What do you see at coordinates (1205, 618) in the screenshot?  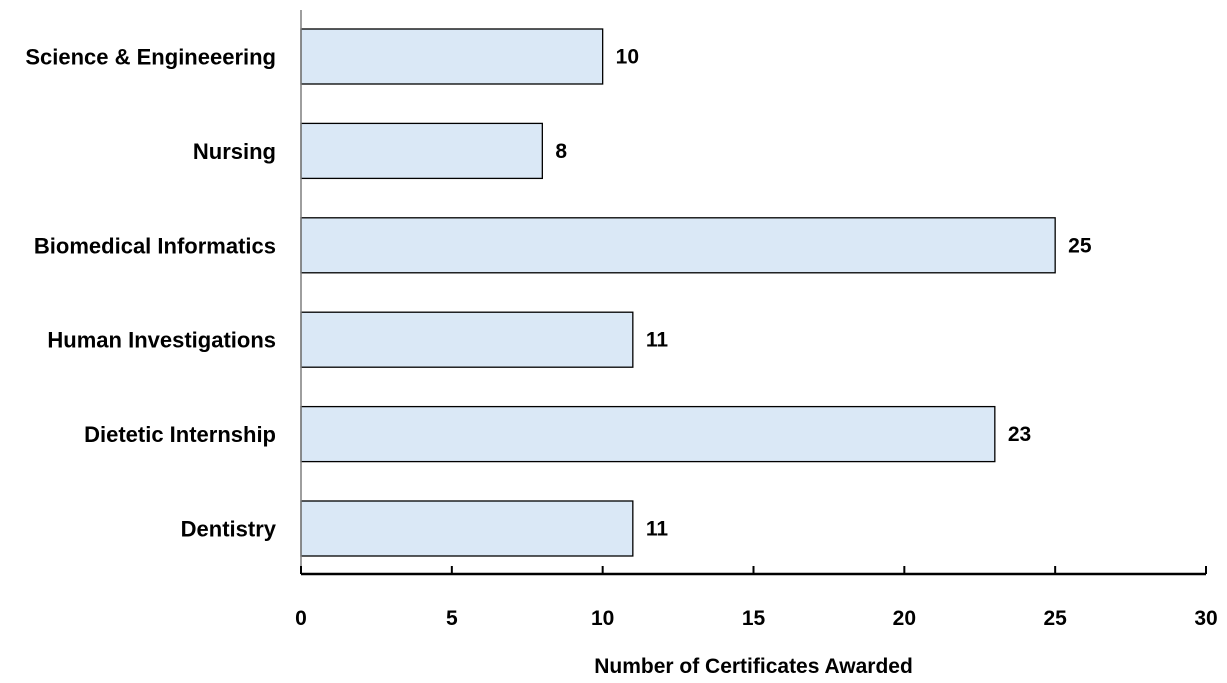 I see `x-tick-label: 30` at bounding box center [1205, 618].